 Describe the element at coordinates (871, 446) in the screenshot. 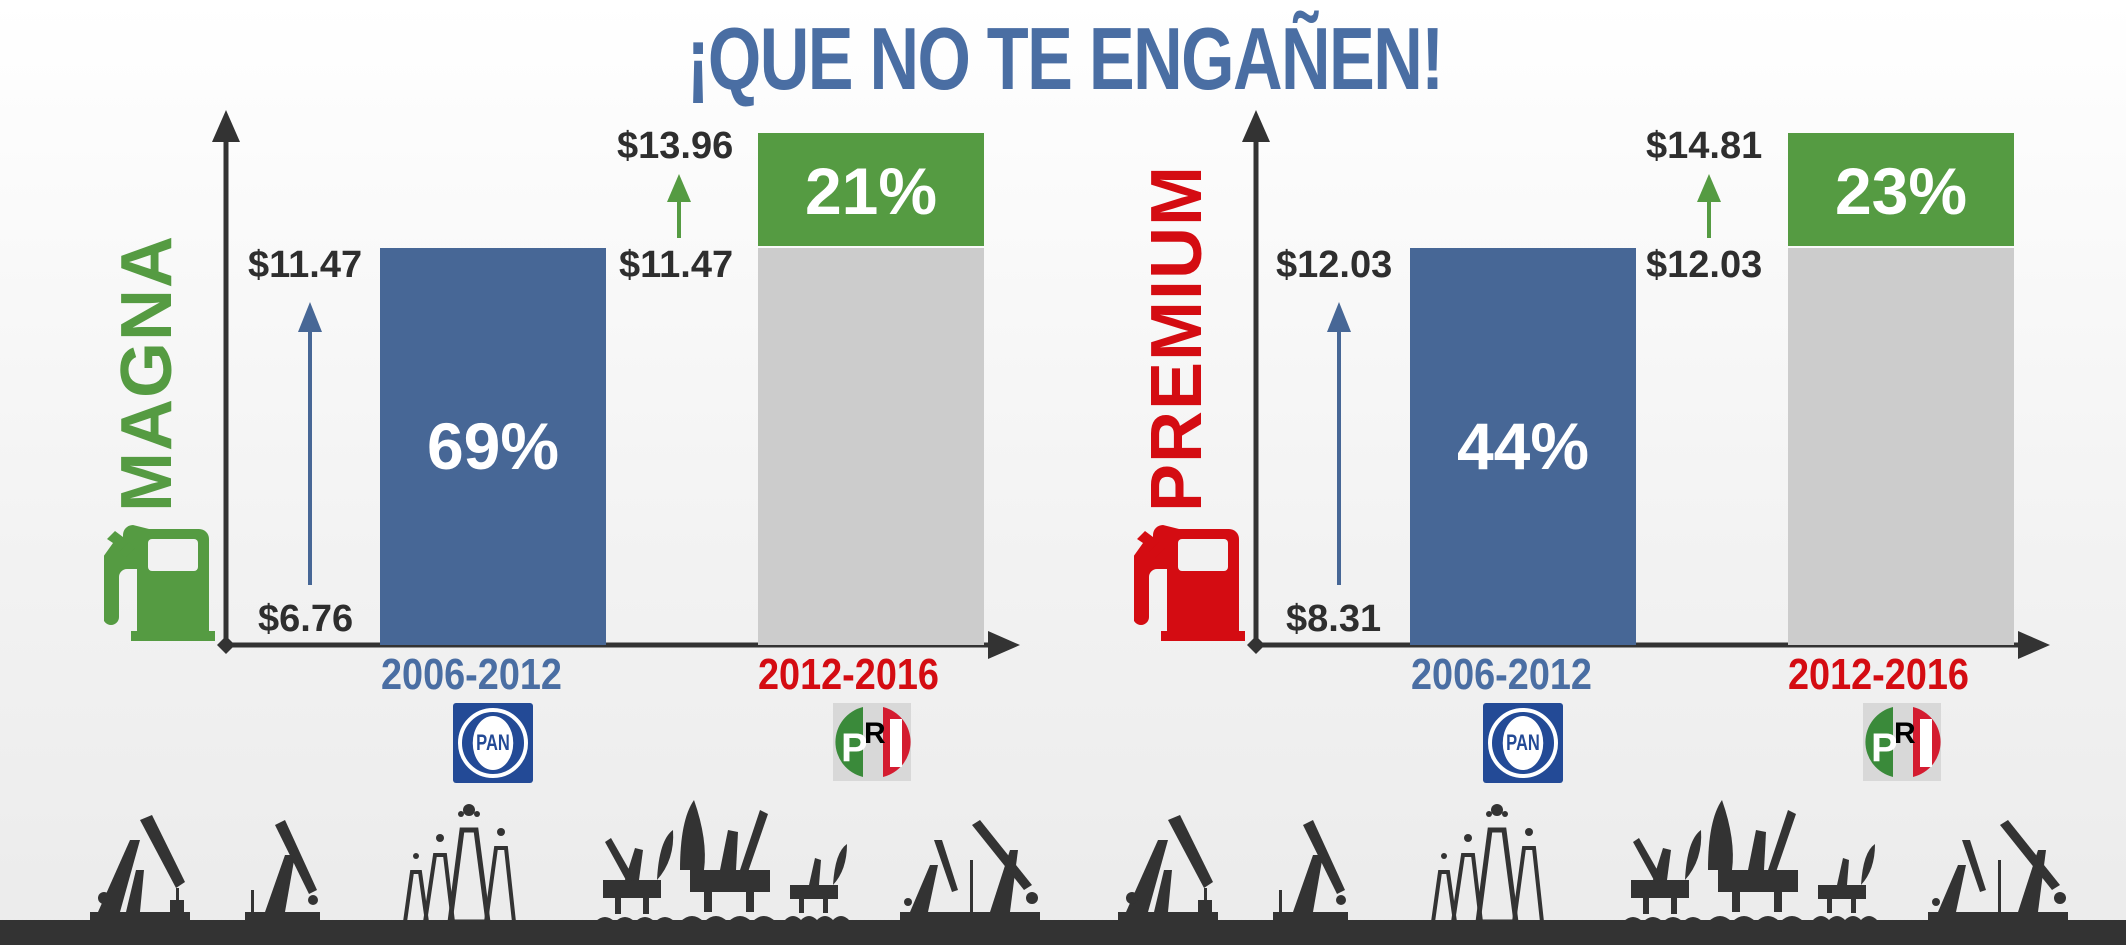

I see `bar-pri-base-magna` at that location.